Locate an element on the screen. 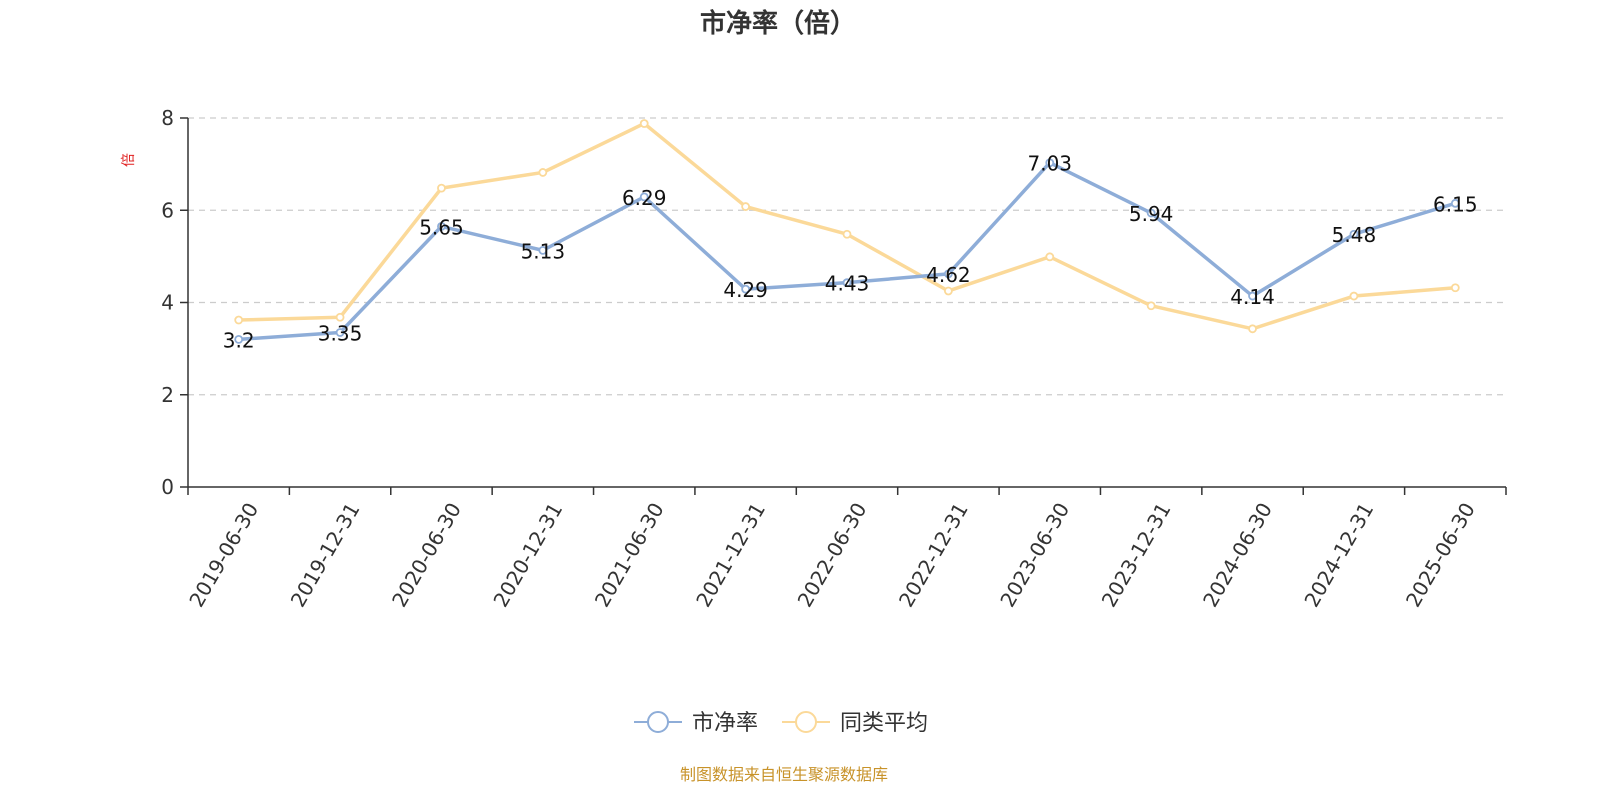 The image size is (1600, 800). x-tick-label: 2024-06-30 is located at coordinates (1237, 555).